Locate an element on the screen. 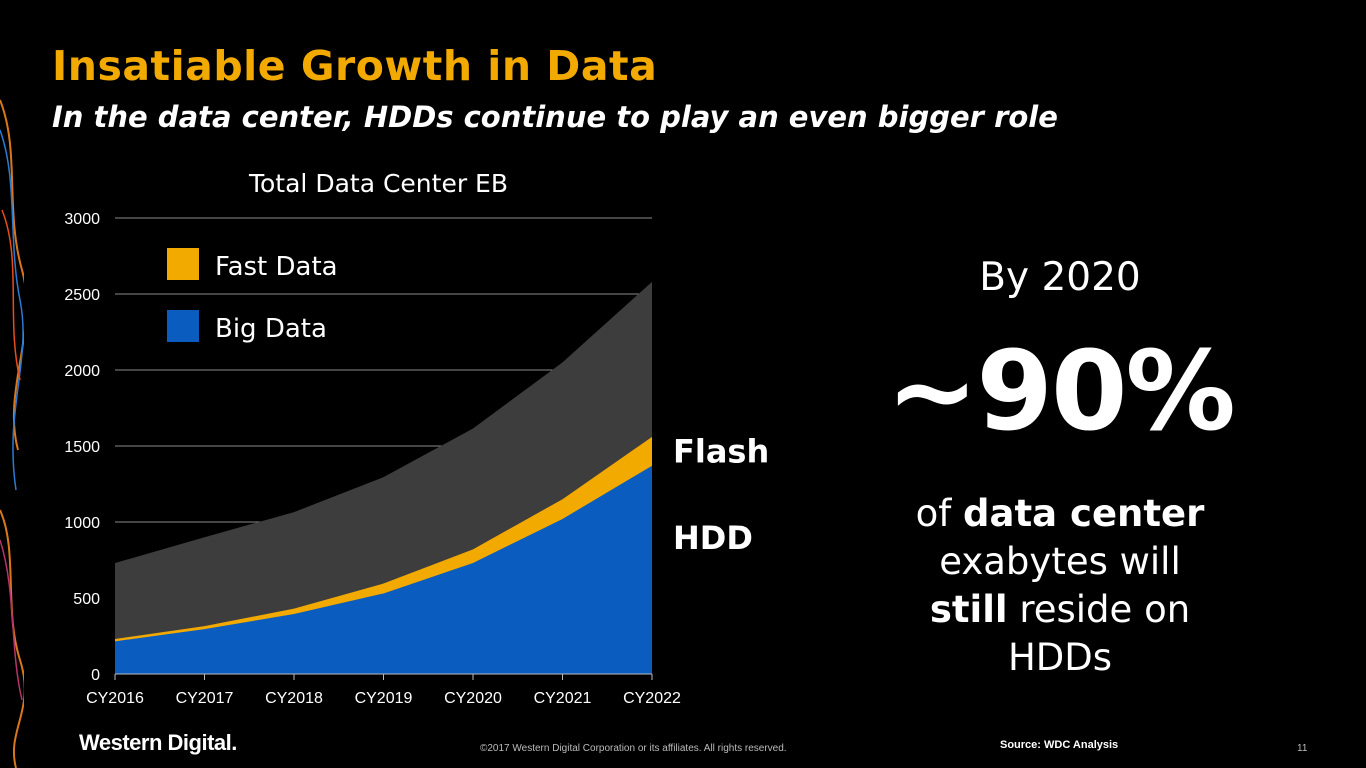 This screenshot has width=1366, height=768. x-tick-label: CY2018 is located at coordinates (294, 698).